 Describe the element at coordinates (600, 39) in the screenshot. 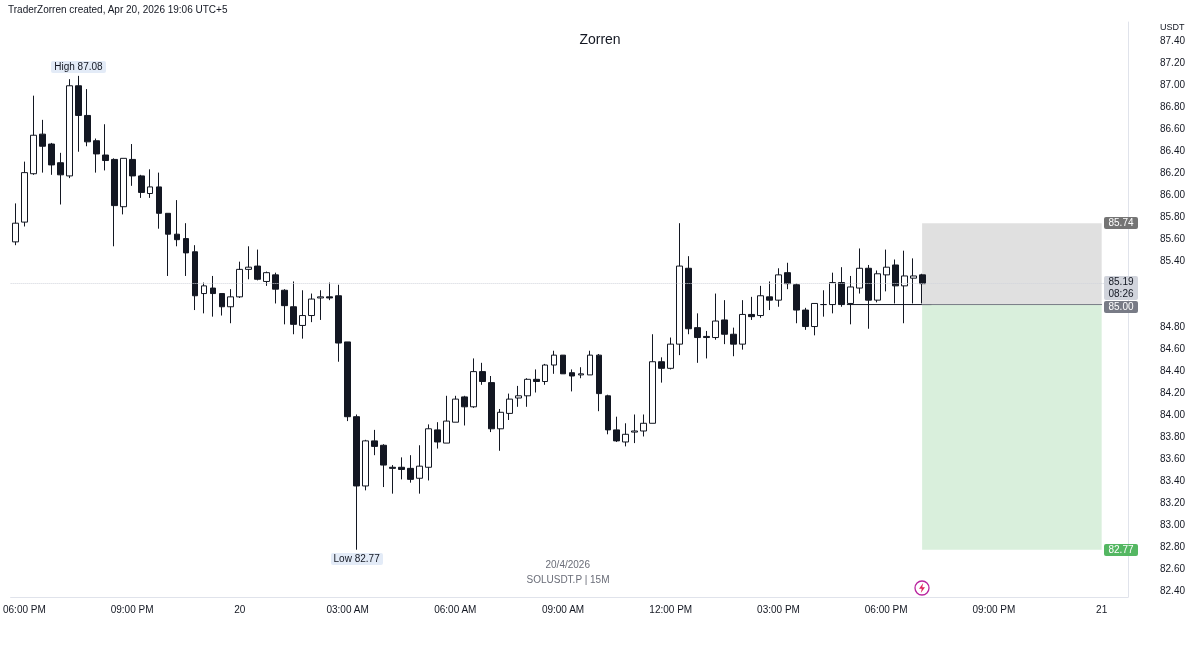

I see `text: Zorren` at that location.